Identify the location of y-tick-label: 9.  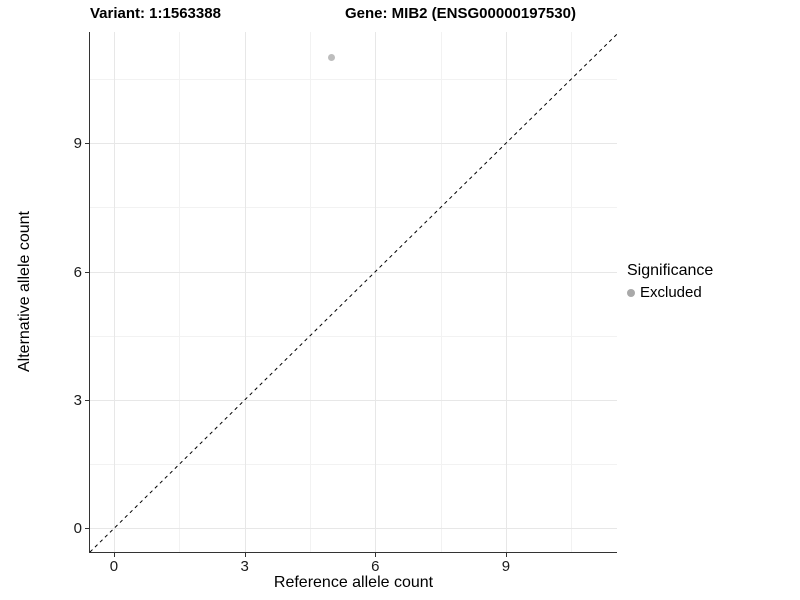
(77, 144).